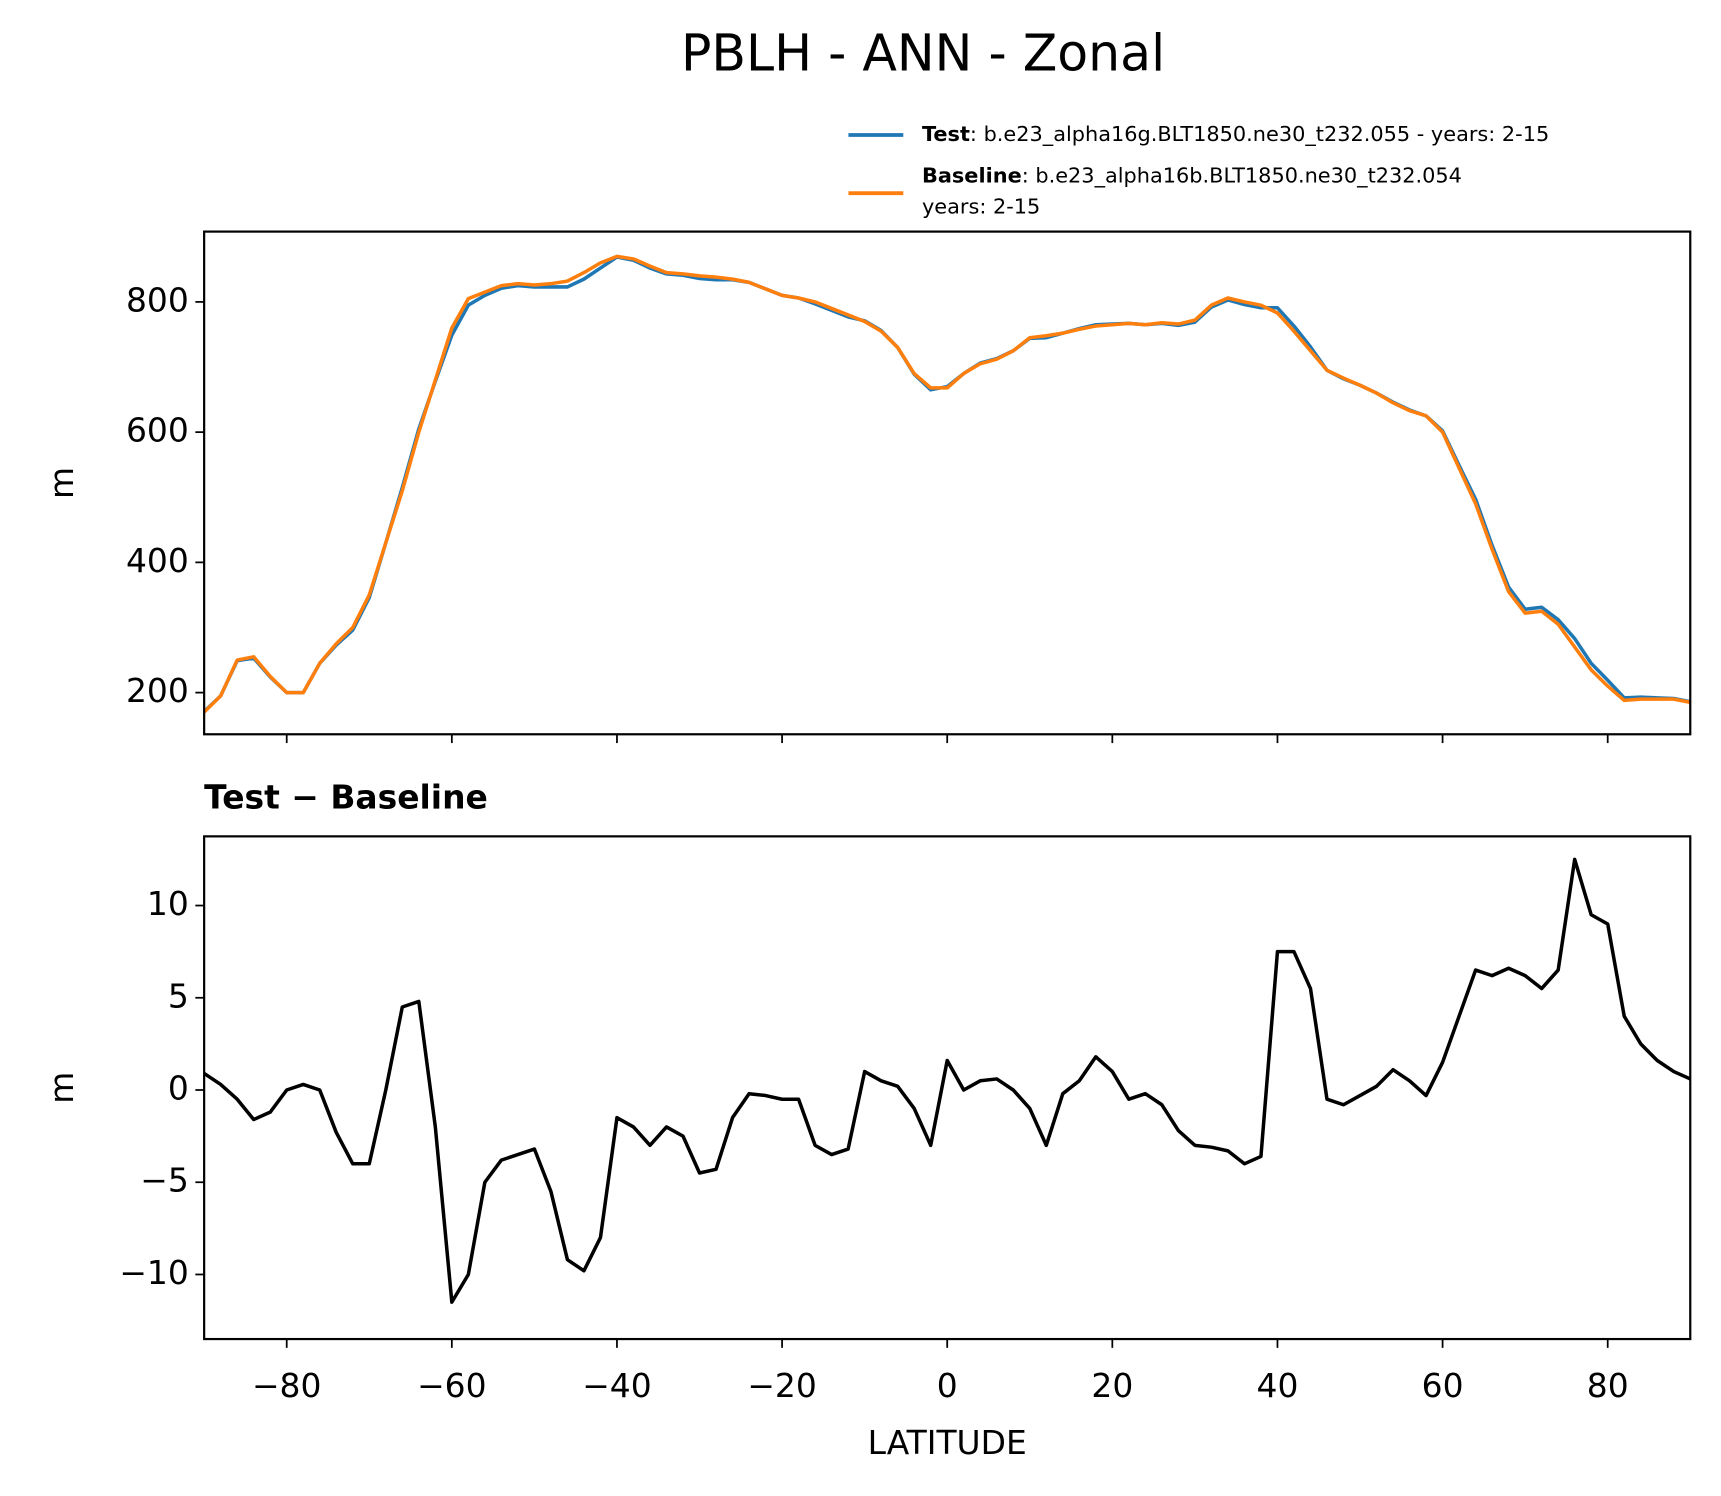  I want to click on x-tick-label: 40, so click(1278, 1385).